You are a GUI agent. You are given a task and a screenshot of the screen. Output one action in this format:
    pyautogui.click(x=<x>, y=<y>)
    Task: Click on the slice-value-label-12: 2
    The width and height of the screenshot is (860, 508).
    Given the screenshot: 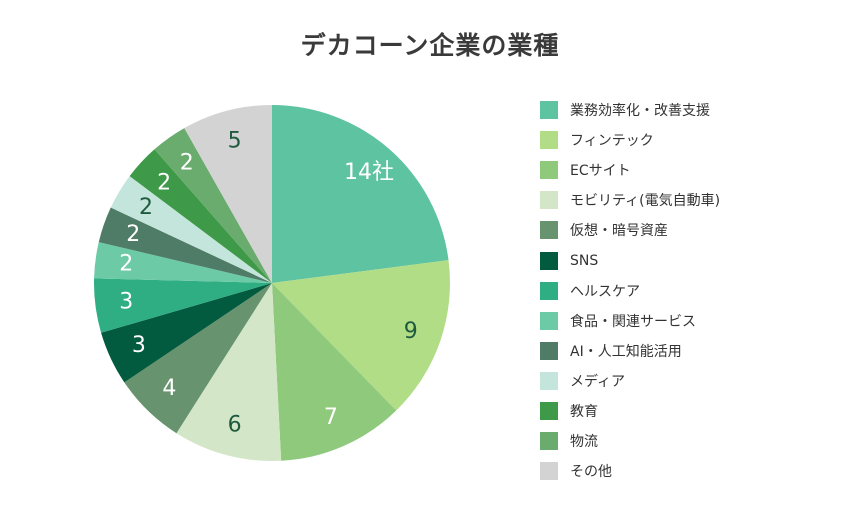 What is the action you would take?
    pyautogui.click(x=187, y=163)
    